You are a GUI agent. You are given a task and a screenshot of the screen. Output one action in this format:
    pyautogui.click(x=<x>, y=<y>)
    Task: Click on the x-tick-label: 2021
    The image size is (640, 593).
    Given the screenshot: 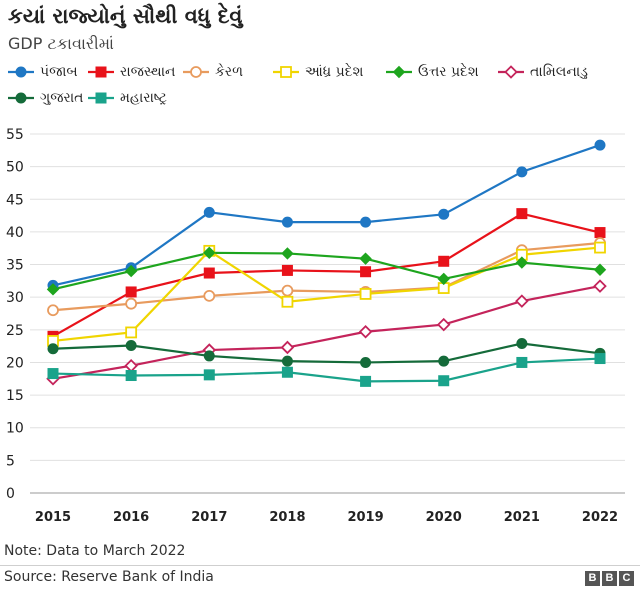 What is the action you would take?
    pyautogui.click(x=522, y=517)
    